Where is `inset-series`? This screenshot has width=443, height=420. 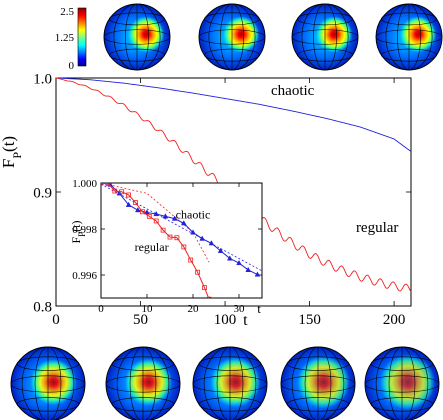
inset-series is located at coordinates (181, 240).